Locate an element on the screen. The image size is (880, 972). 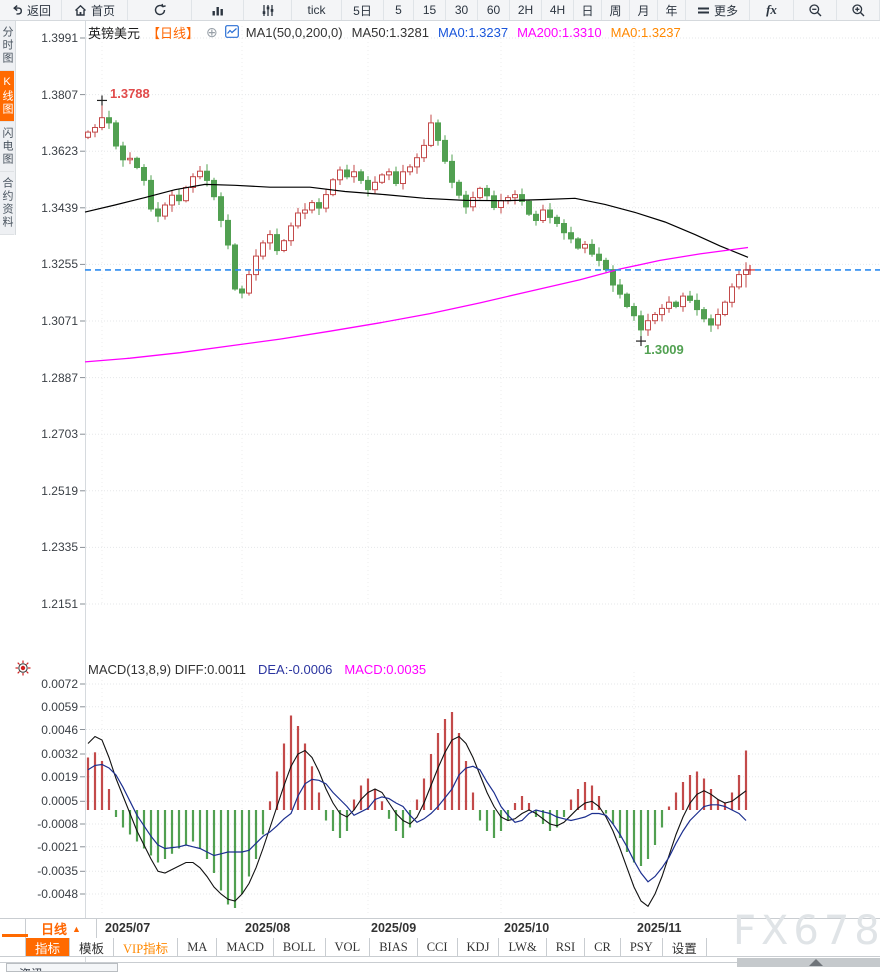
add-overlay-icon: ⊕ is located at coordinates (212, 32).